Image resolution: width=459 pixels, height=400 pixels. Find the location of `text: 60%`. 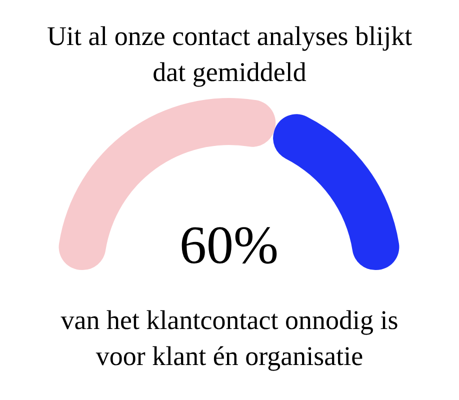

text: 60% is located at coordinates (229, 245).